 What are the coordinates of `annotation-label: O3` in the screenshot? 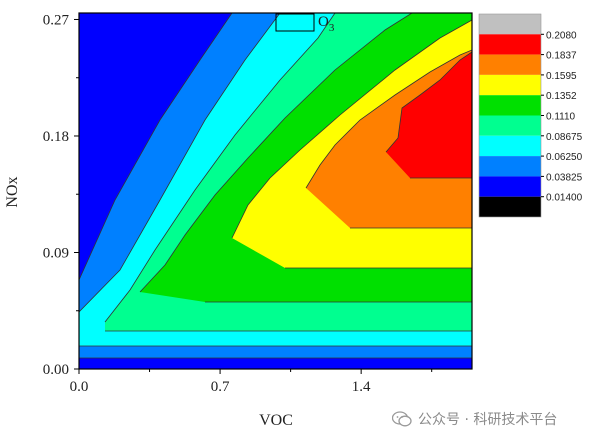 It's located at (326, 24).